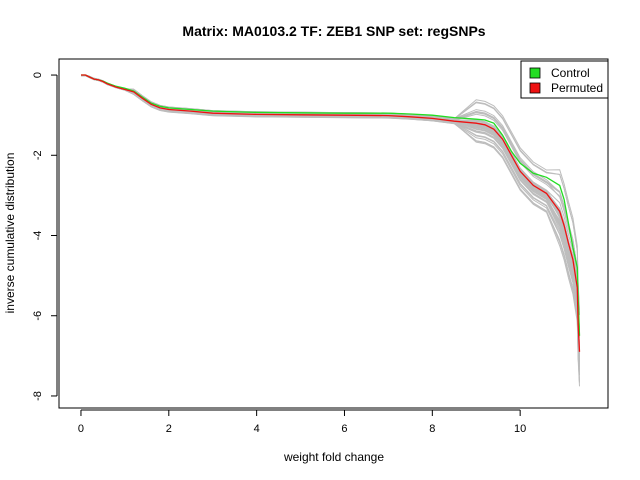 This screenshot has height=480, width=640. What do you see at coordinates (535, 73) in the screenshot?
I see `legend-swatch-control` at bounding box center [535, 73].